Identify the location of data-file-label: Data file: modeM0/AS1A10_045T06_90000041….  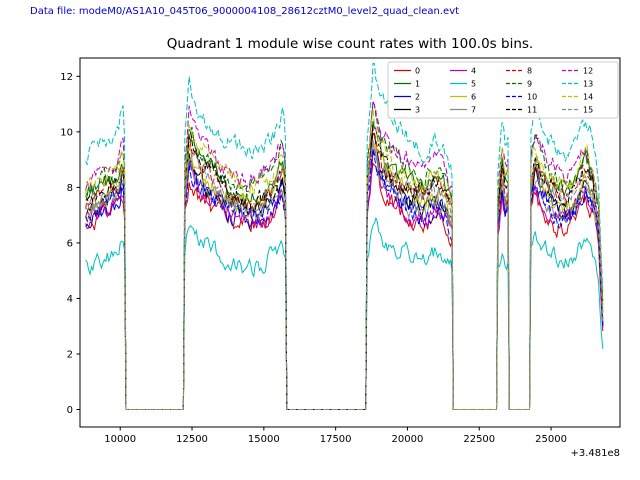
(245, 11).